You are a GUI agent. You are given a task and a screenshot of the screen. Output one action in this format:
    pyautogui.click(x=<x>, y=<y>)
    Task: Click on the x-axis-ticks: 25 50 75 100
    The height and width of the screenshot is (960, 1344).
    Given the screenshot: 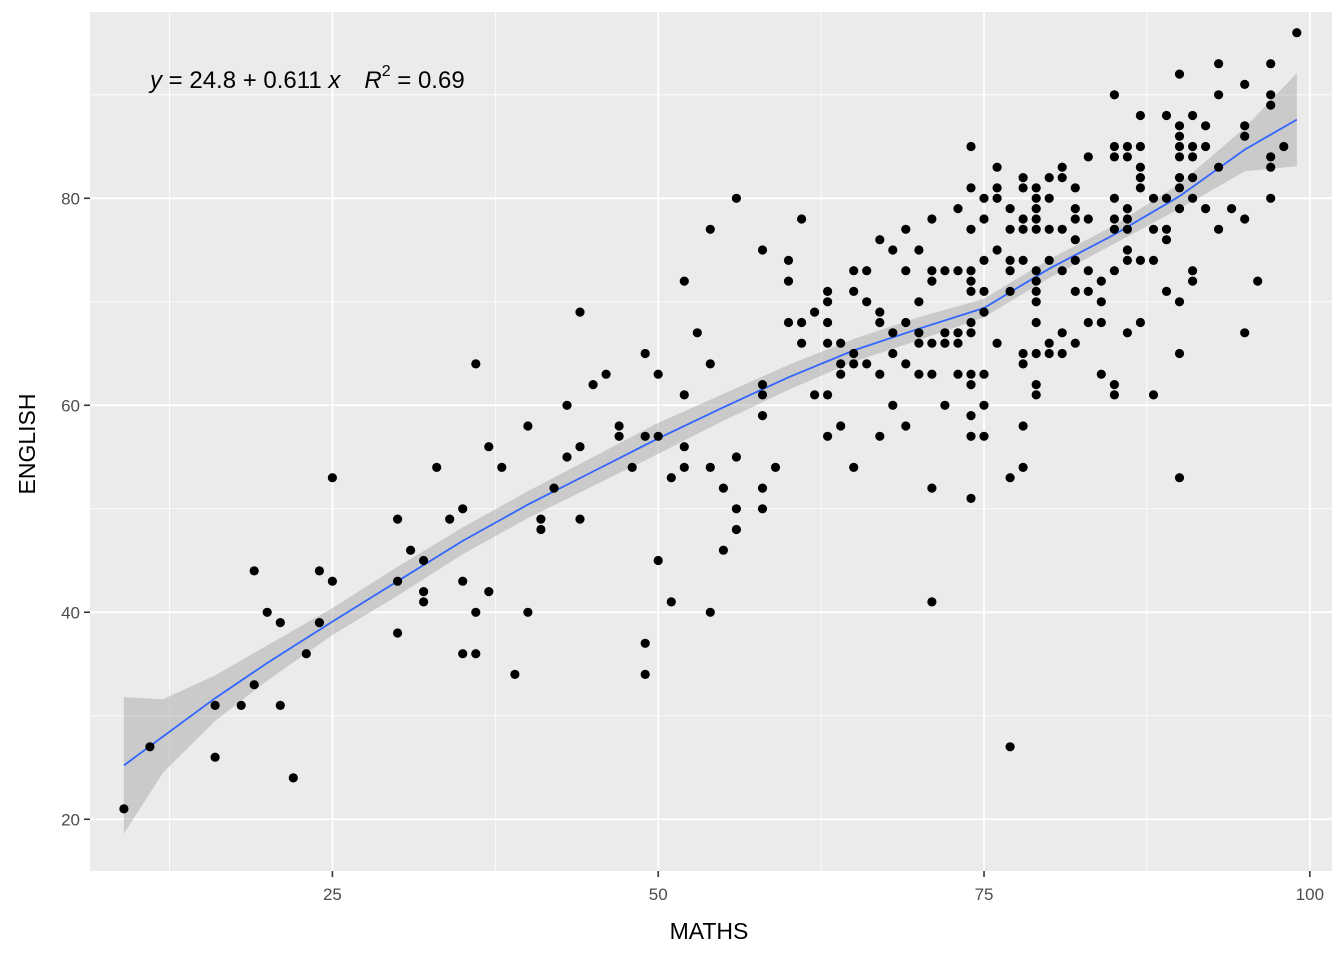 What is the action you would take?
    pyautogui.click(x=823, y=887)
    